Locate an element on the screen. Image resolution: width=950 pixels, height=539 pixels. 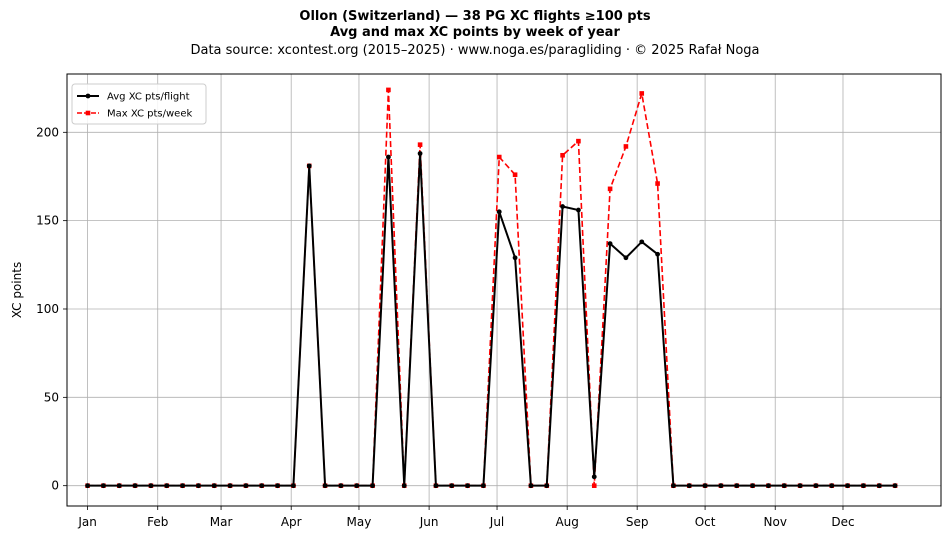
y-tick-label: 150 is located at coordinates (47, 221).